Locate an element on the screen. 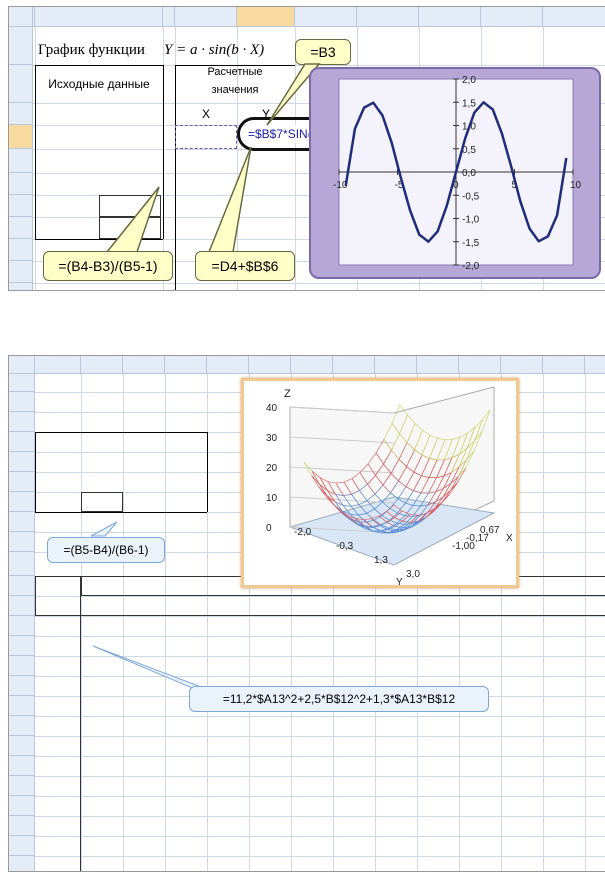 The height and width of the screenshot is (873, 605). col-header-n is located at coordinates (595, 365).